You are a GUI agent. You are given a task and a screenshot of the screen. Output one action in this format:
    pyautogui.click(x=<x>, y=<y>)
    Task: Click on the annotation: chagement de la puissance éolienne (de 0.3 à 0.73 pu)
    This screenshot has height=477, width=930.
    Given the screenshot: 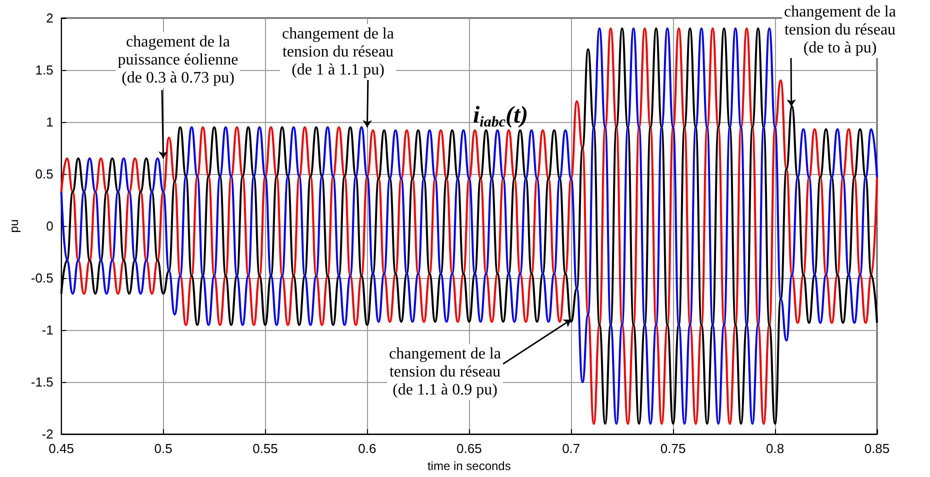 What is the action you would take?
    pyautogui.click(x=178, y=60)
    